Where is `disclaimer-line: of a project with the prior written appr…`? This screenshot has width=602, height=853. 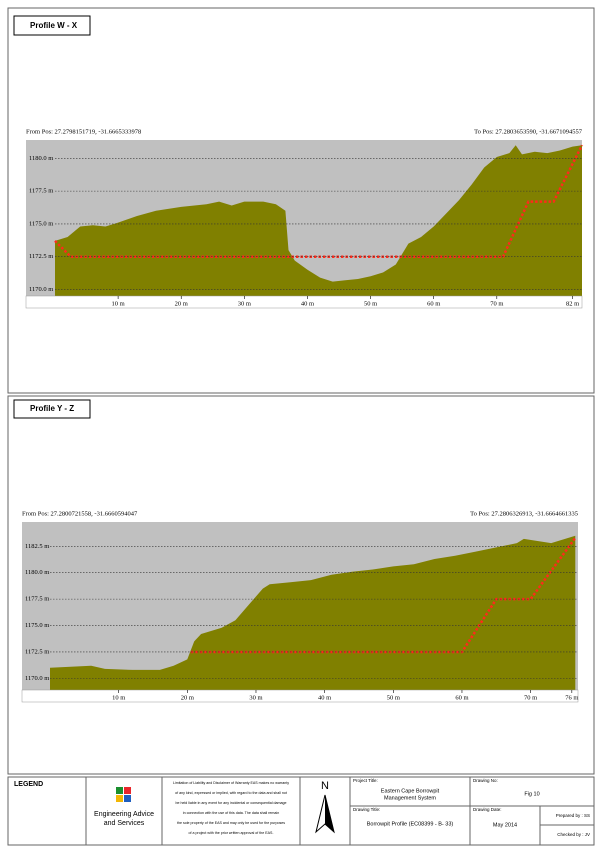 disclaimer-line: of a project with the prior written appr… is located at coordinates (231, 833).